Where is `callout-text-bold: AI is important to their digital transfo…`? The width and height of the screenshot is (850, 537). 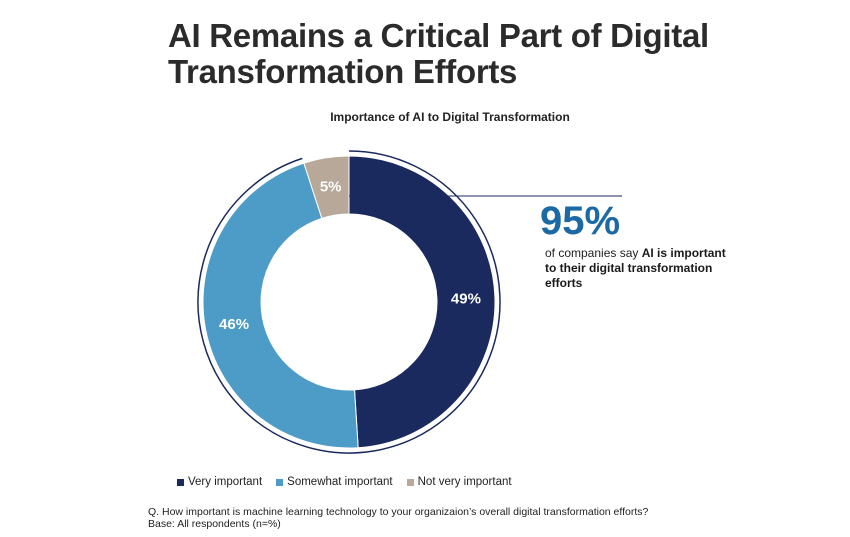 callout-text-bold: AI is important to their digital transfo… is located at coordinates (635, 268).